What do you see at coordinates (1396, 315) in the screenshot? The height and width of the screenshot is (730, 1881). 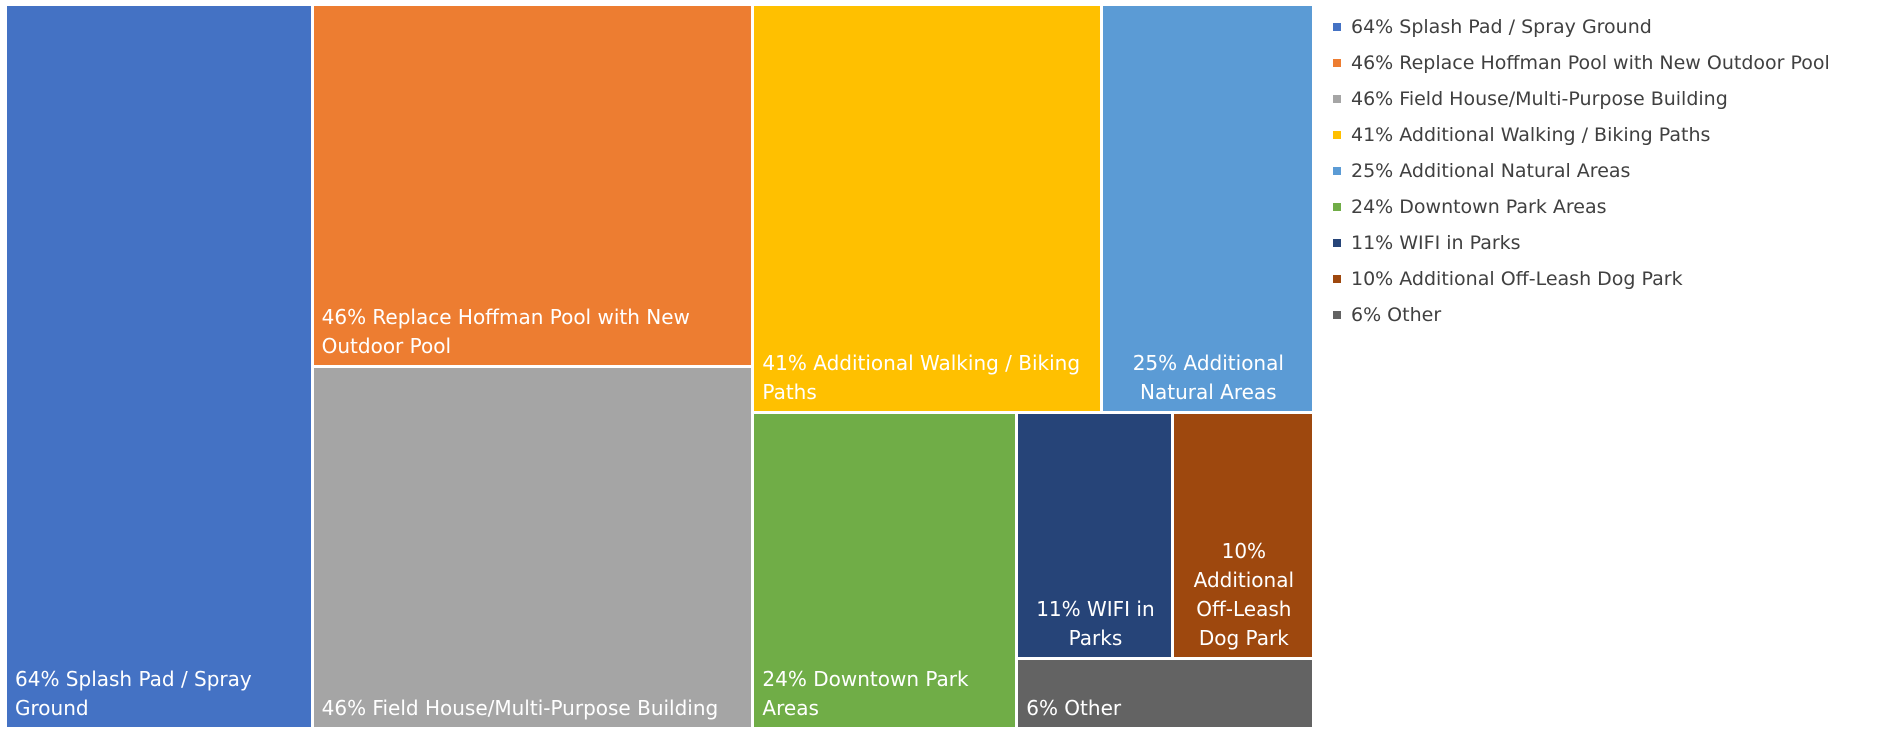 I see `legend-label: 6% Other` at bounding box center [1396, 315].